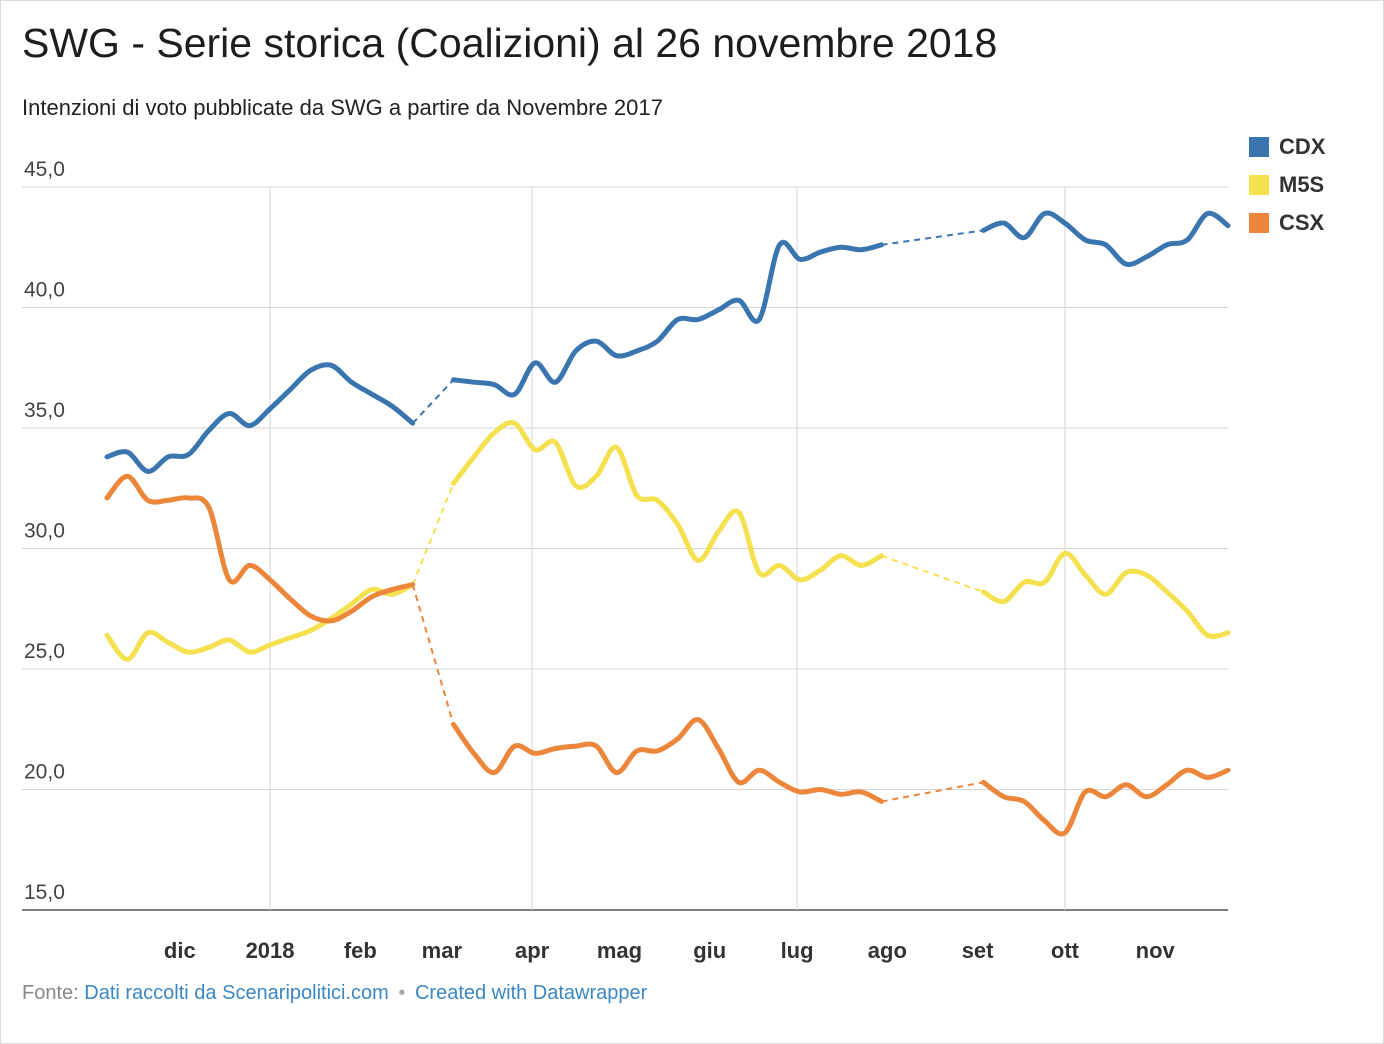  I want to click on x-tick-label: ott, so click(1065, 950).